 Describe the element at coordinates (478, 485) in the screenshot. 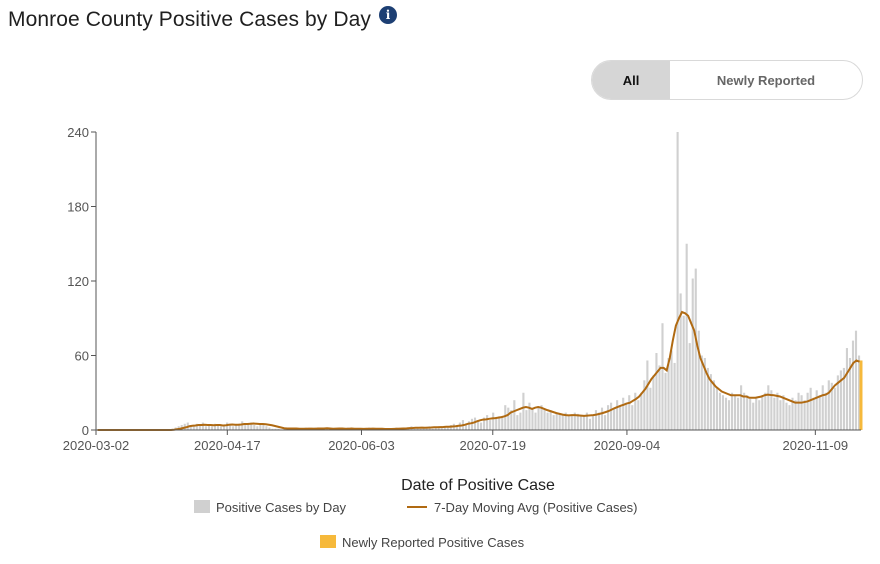

I see `x-axis-title: Date of Positive Case` at that location.